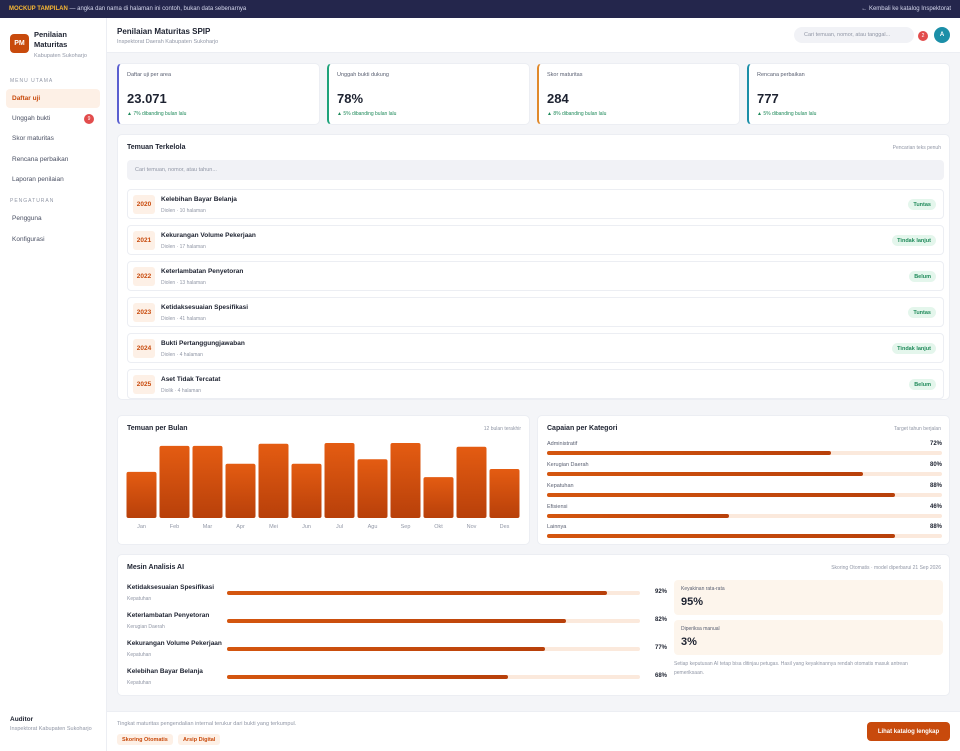 The height and width of the screenshot is (751, 960). What do you see at coordinates (917, 429) in the screenshot?
I see `category-hint: Target tahun berjalan` at bounding box center [917, 429].